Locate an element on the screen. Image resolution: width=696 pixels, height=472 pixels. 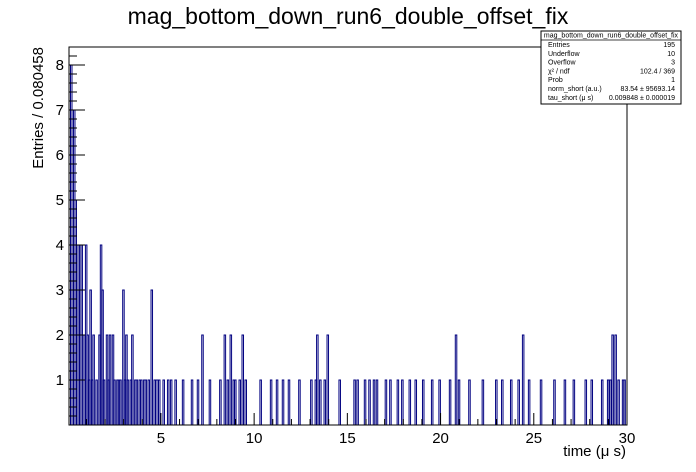
stats-row-label: Entries is located at coordinates (559, 45).